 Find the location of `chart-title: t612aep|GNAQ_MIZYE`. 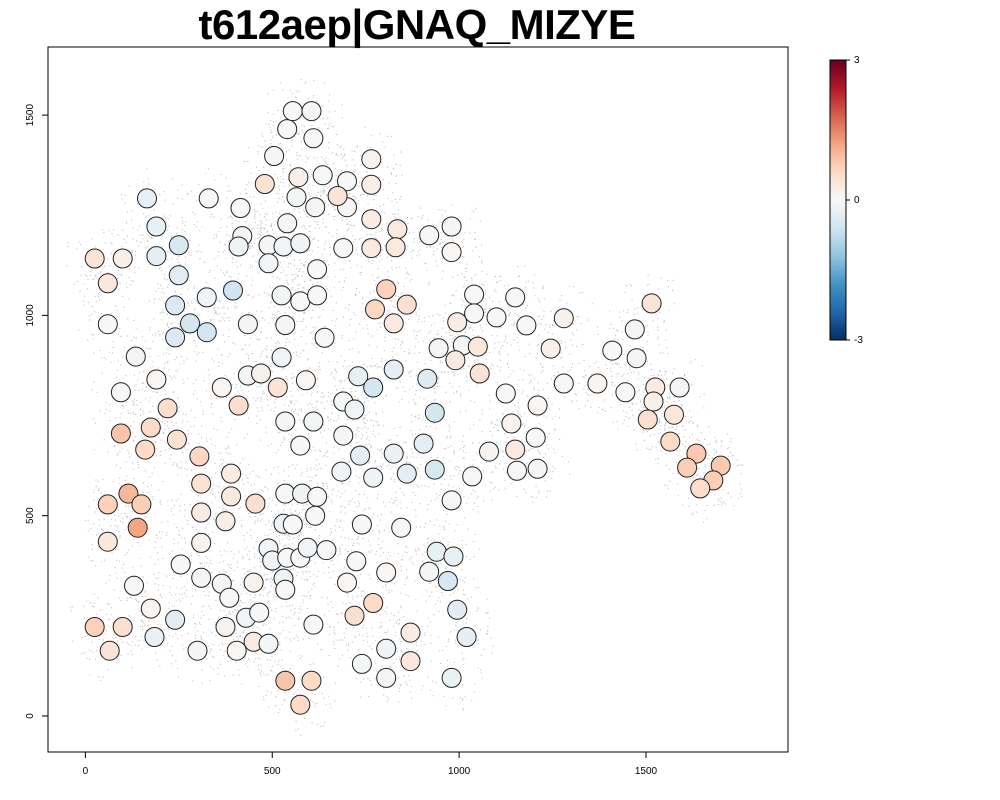

chart-title: t612aep|GNAQ_MIZYE is located at coordinates (417, 24).